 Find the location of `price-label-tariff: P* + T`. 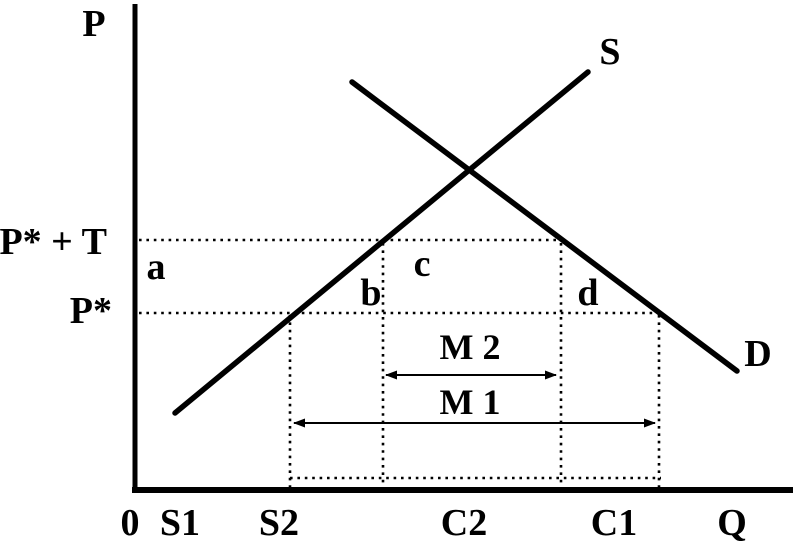

price-label-tariff: P* + T is located at coordinates (53, 242).